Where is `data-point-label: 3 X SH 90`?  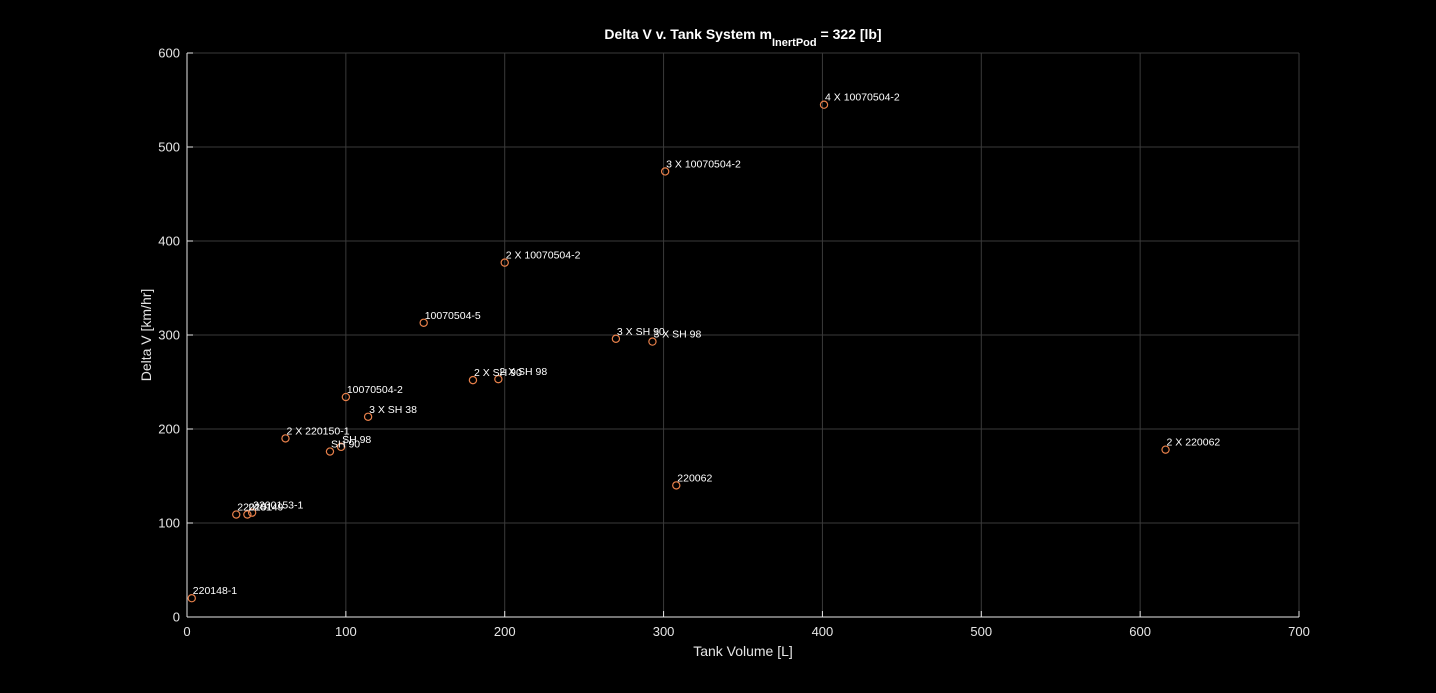
data-point-label: 3 X SH 90 is located at coordinates (641, 332).